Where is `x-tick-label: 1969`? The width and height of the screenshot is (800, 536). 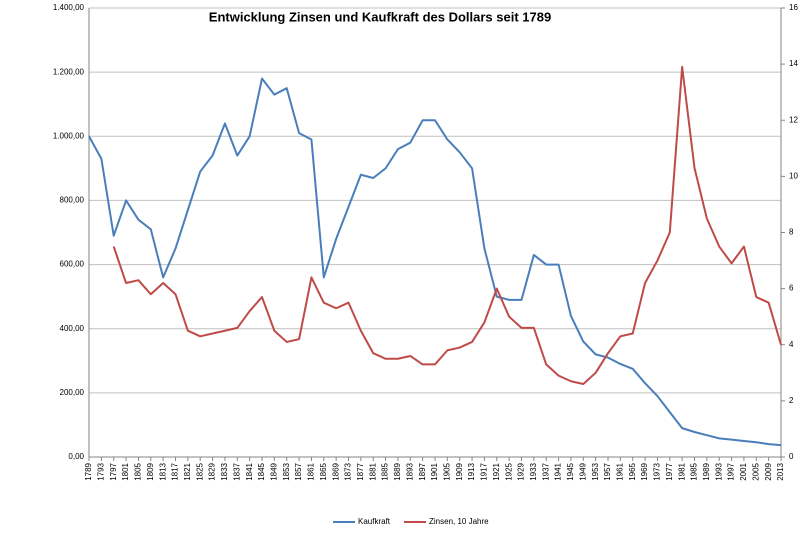 x-tick-label: 1969 is located at coordinates (644, 471).